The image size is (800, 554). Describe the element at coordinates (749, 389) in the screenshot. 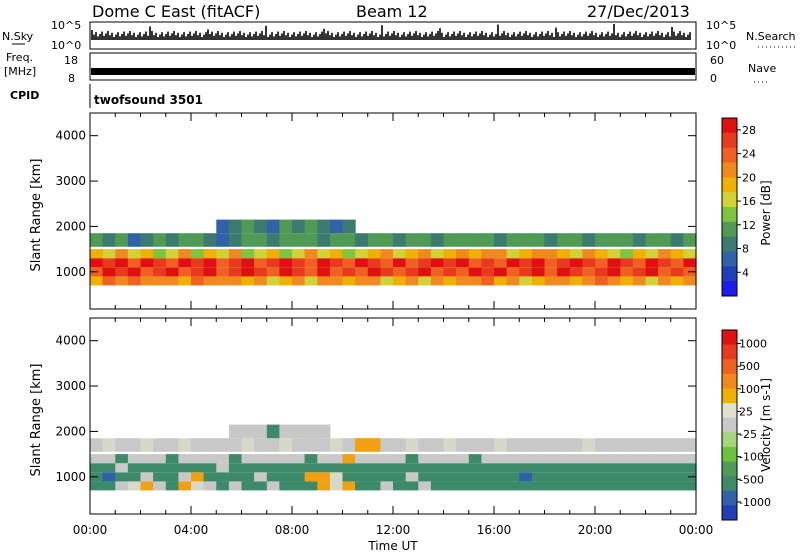

I see `colorbar-tick-label: 100` at that location.